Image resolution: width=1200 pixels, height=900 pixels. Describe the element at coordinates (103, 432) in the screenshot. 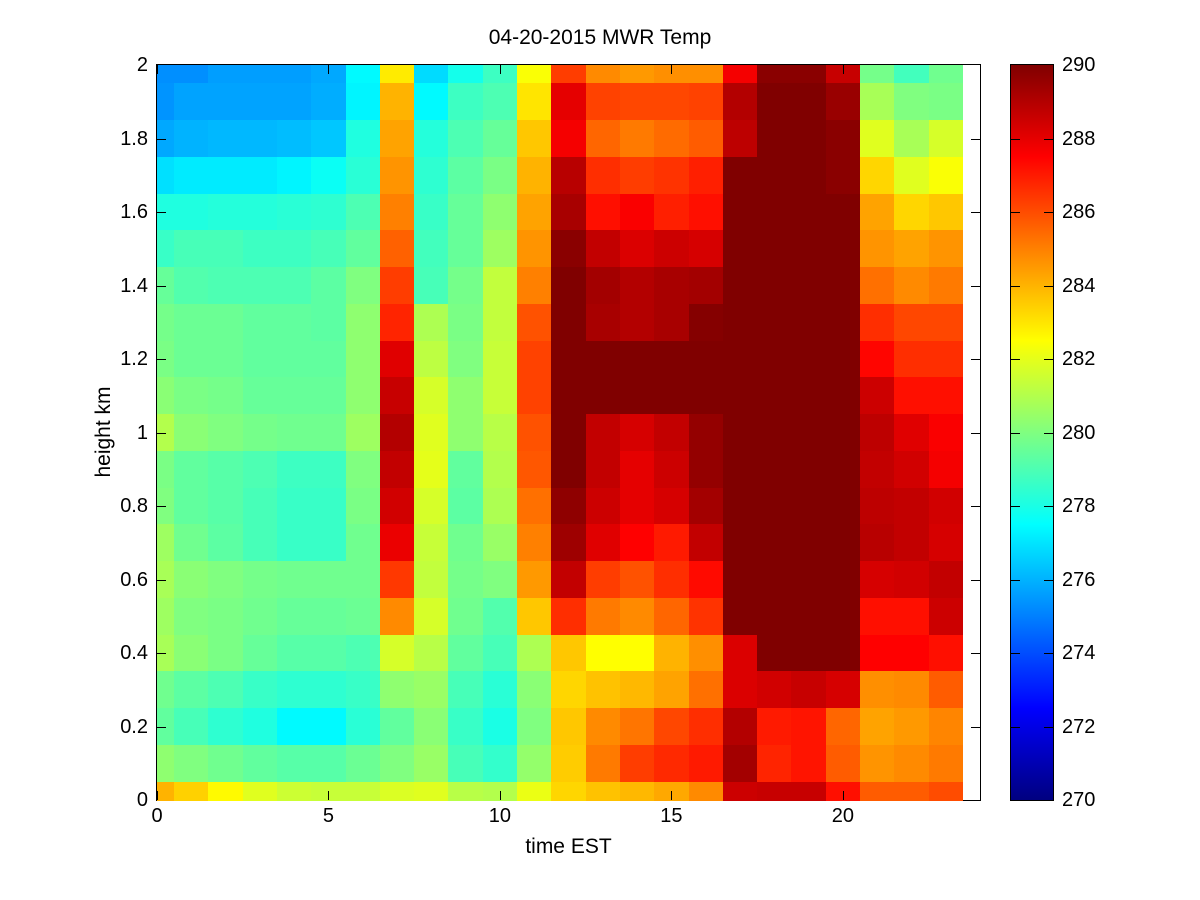

I see `y-axis-label: height km` at that location.